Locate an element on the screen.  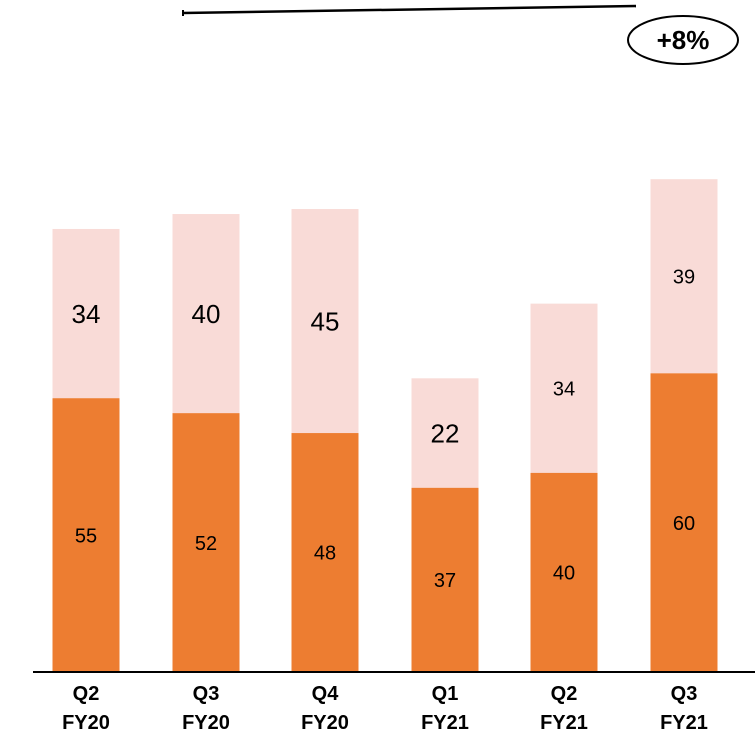
growth-bracket-line is located at coordinates (409, 9).